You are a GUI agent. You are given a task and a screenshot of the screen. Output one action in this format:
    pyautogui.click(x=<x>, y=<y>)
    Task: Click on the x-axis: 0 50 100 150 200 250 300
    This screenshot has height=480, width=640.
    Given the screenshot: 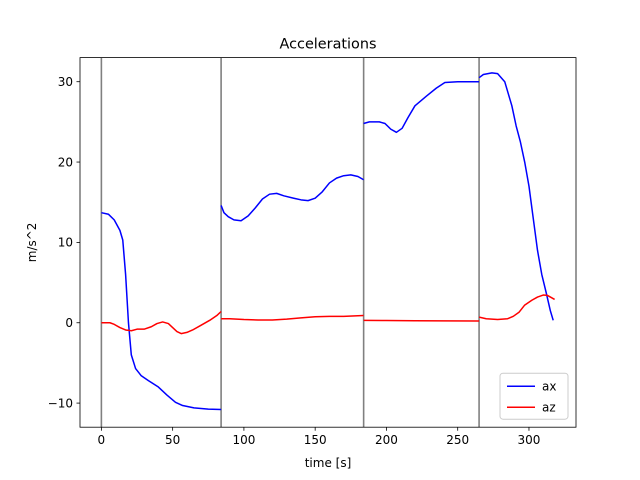 What is the action you would take?
    pyautogui.click(x=319, y=437)
    